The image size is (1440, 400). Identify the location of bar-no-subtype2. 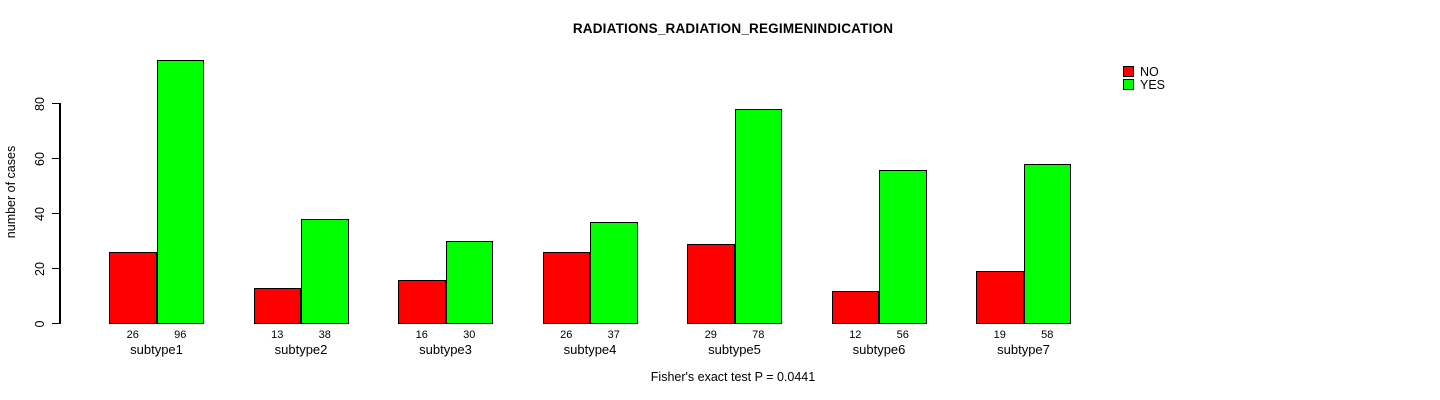
(277, 305).